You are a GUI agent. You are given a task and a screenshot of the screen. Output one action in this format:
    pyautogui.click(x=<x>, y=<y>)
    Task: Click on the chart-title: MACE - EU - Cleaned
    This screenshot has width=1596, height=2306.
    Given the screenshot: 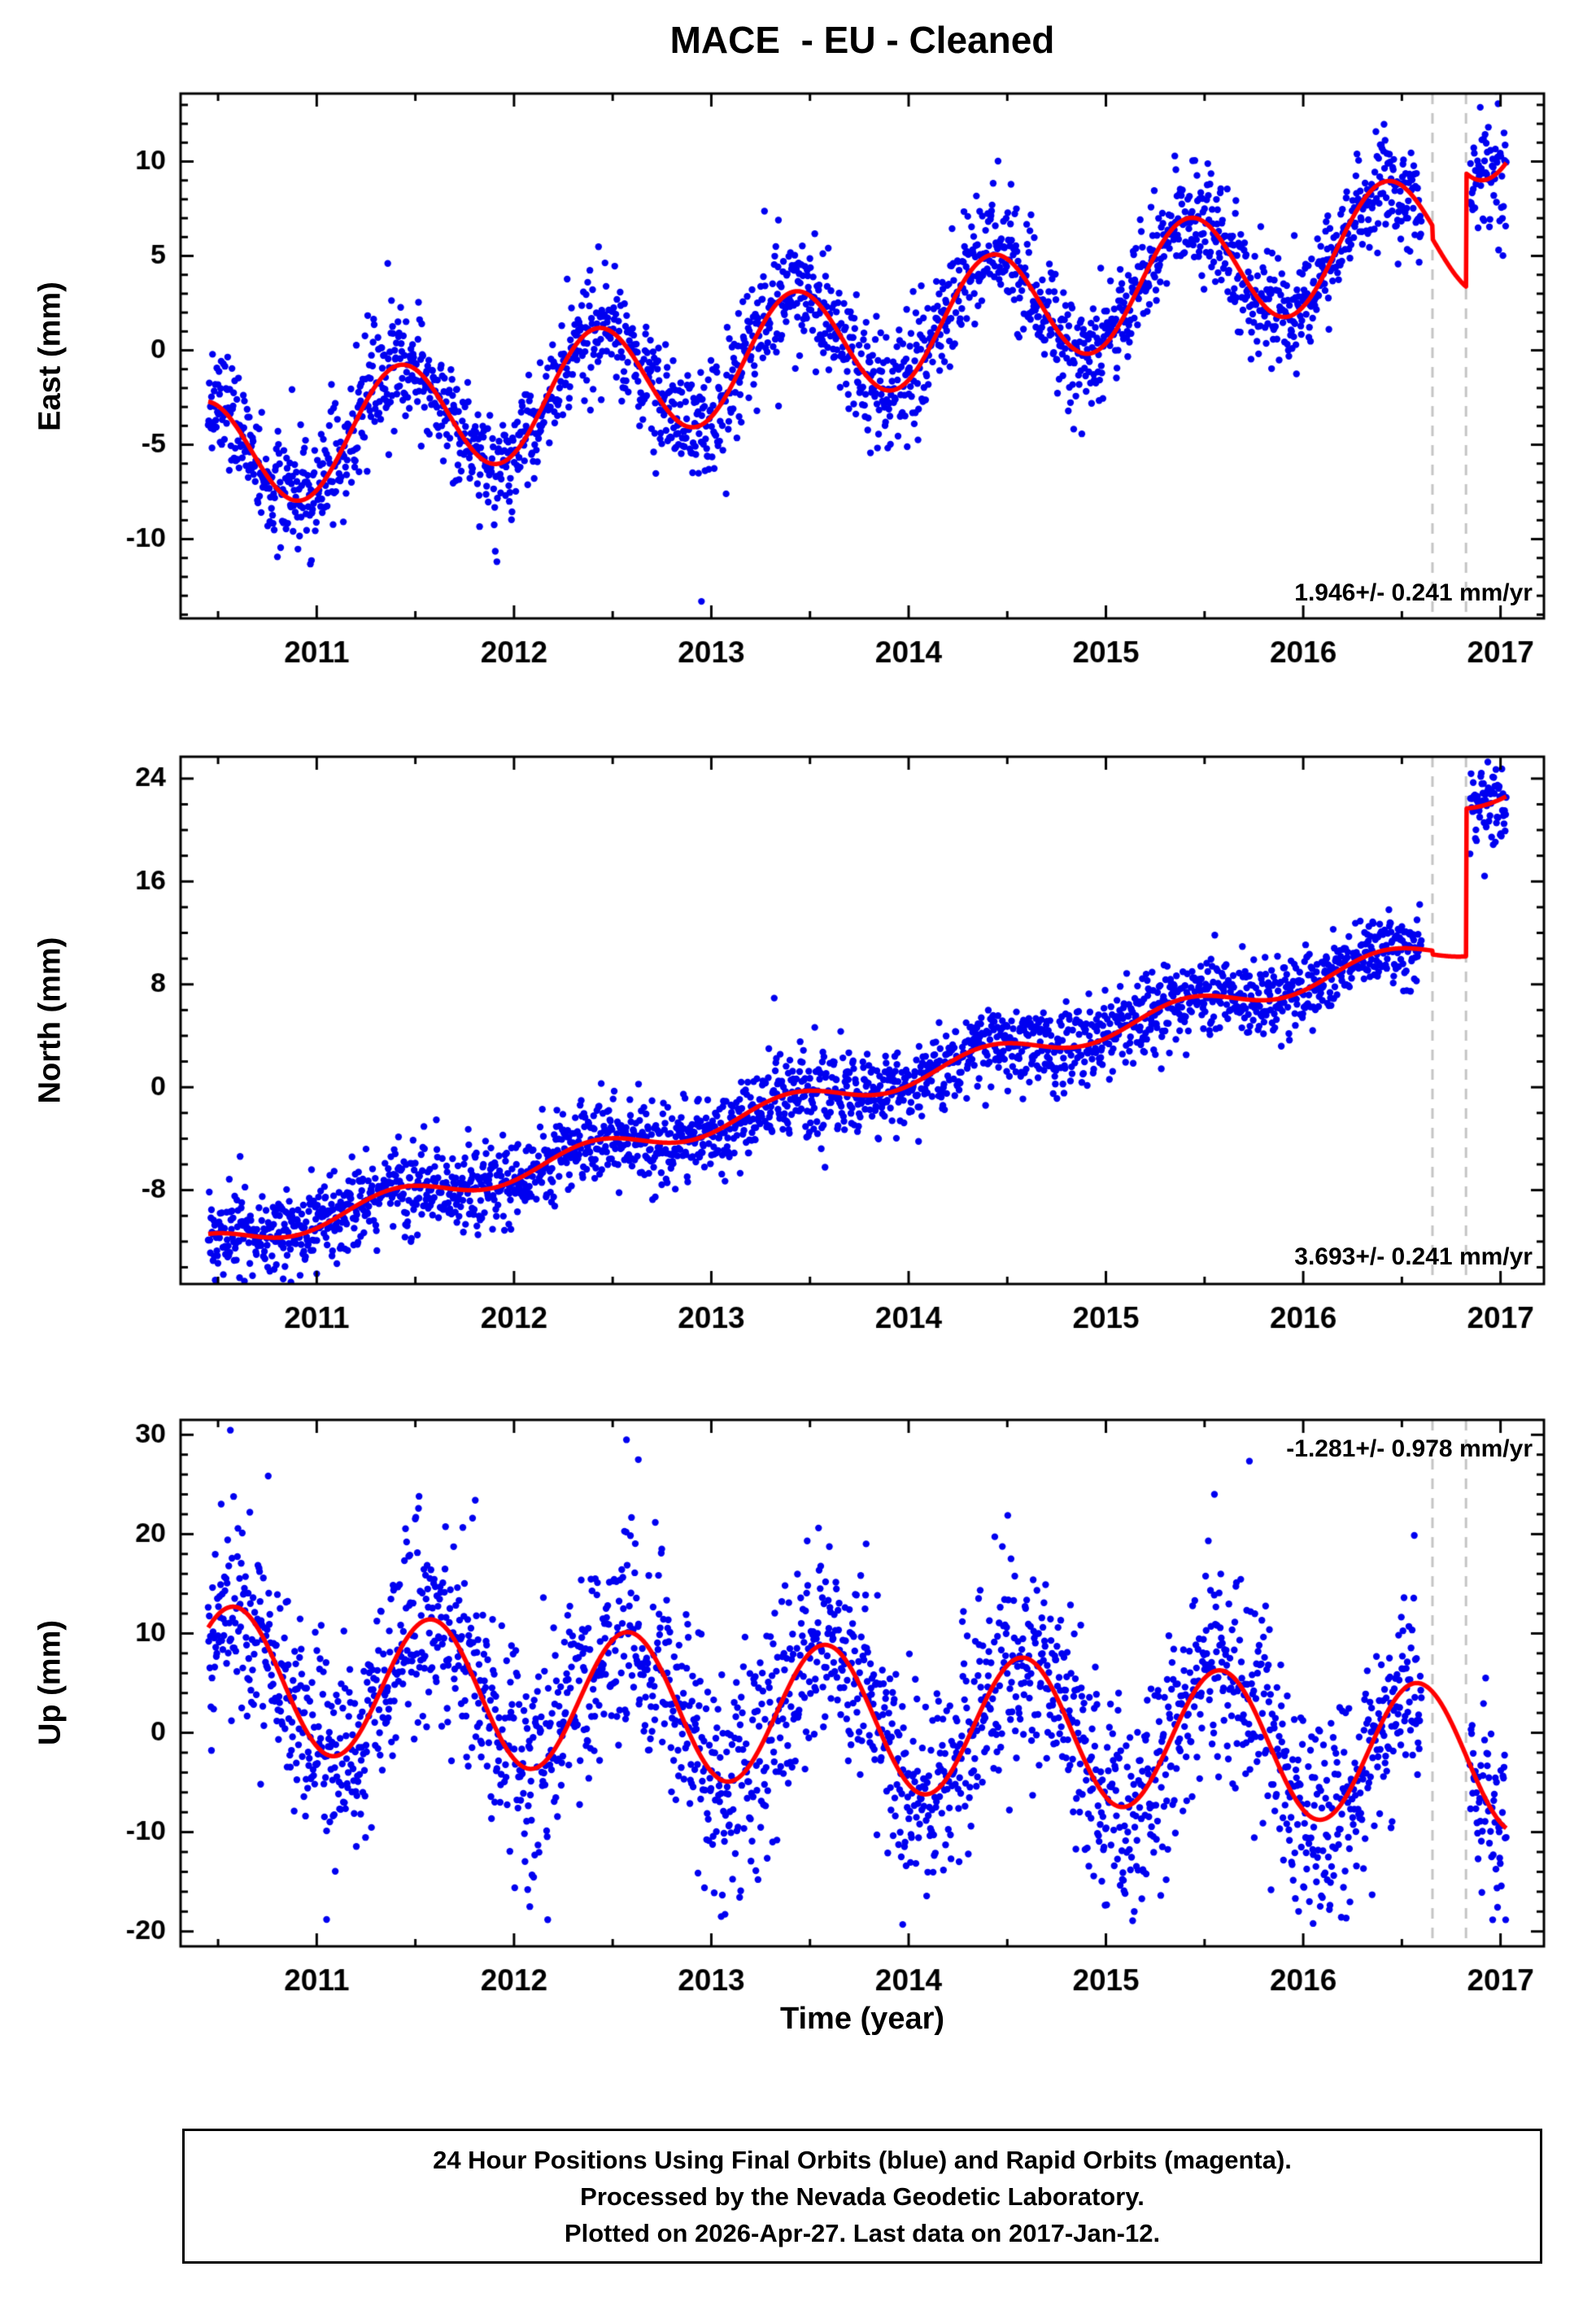 What is the action you would take?
    pyautogui.click(x=862, y=40)
    